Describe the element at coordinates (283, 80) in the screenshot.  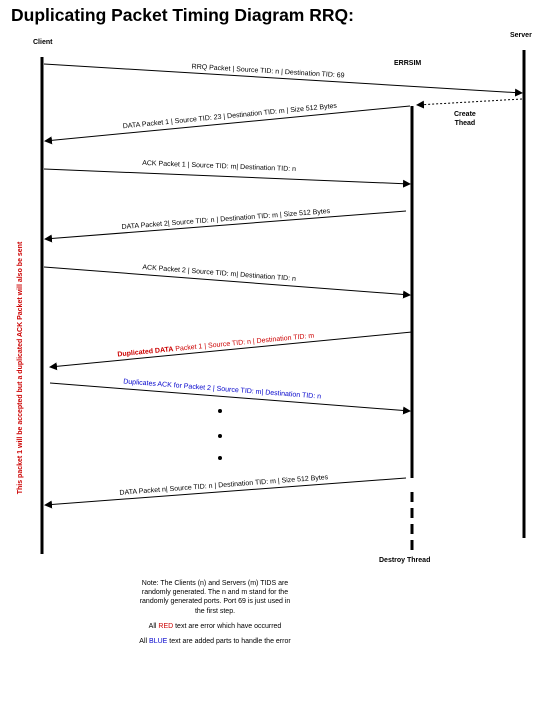
I see `msg-1-arrow` at that location.